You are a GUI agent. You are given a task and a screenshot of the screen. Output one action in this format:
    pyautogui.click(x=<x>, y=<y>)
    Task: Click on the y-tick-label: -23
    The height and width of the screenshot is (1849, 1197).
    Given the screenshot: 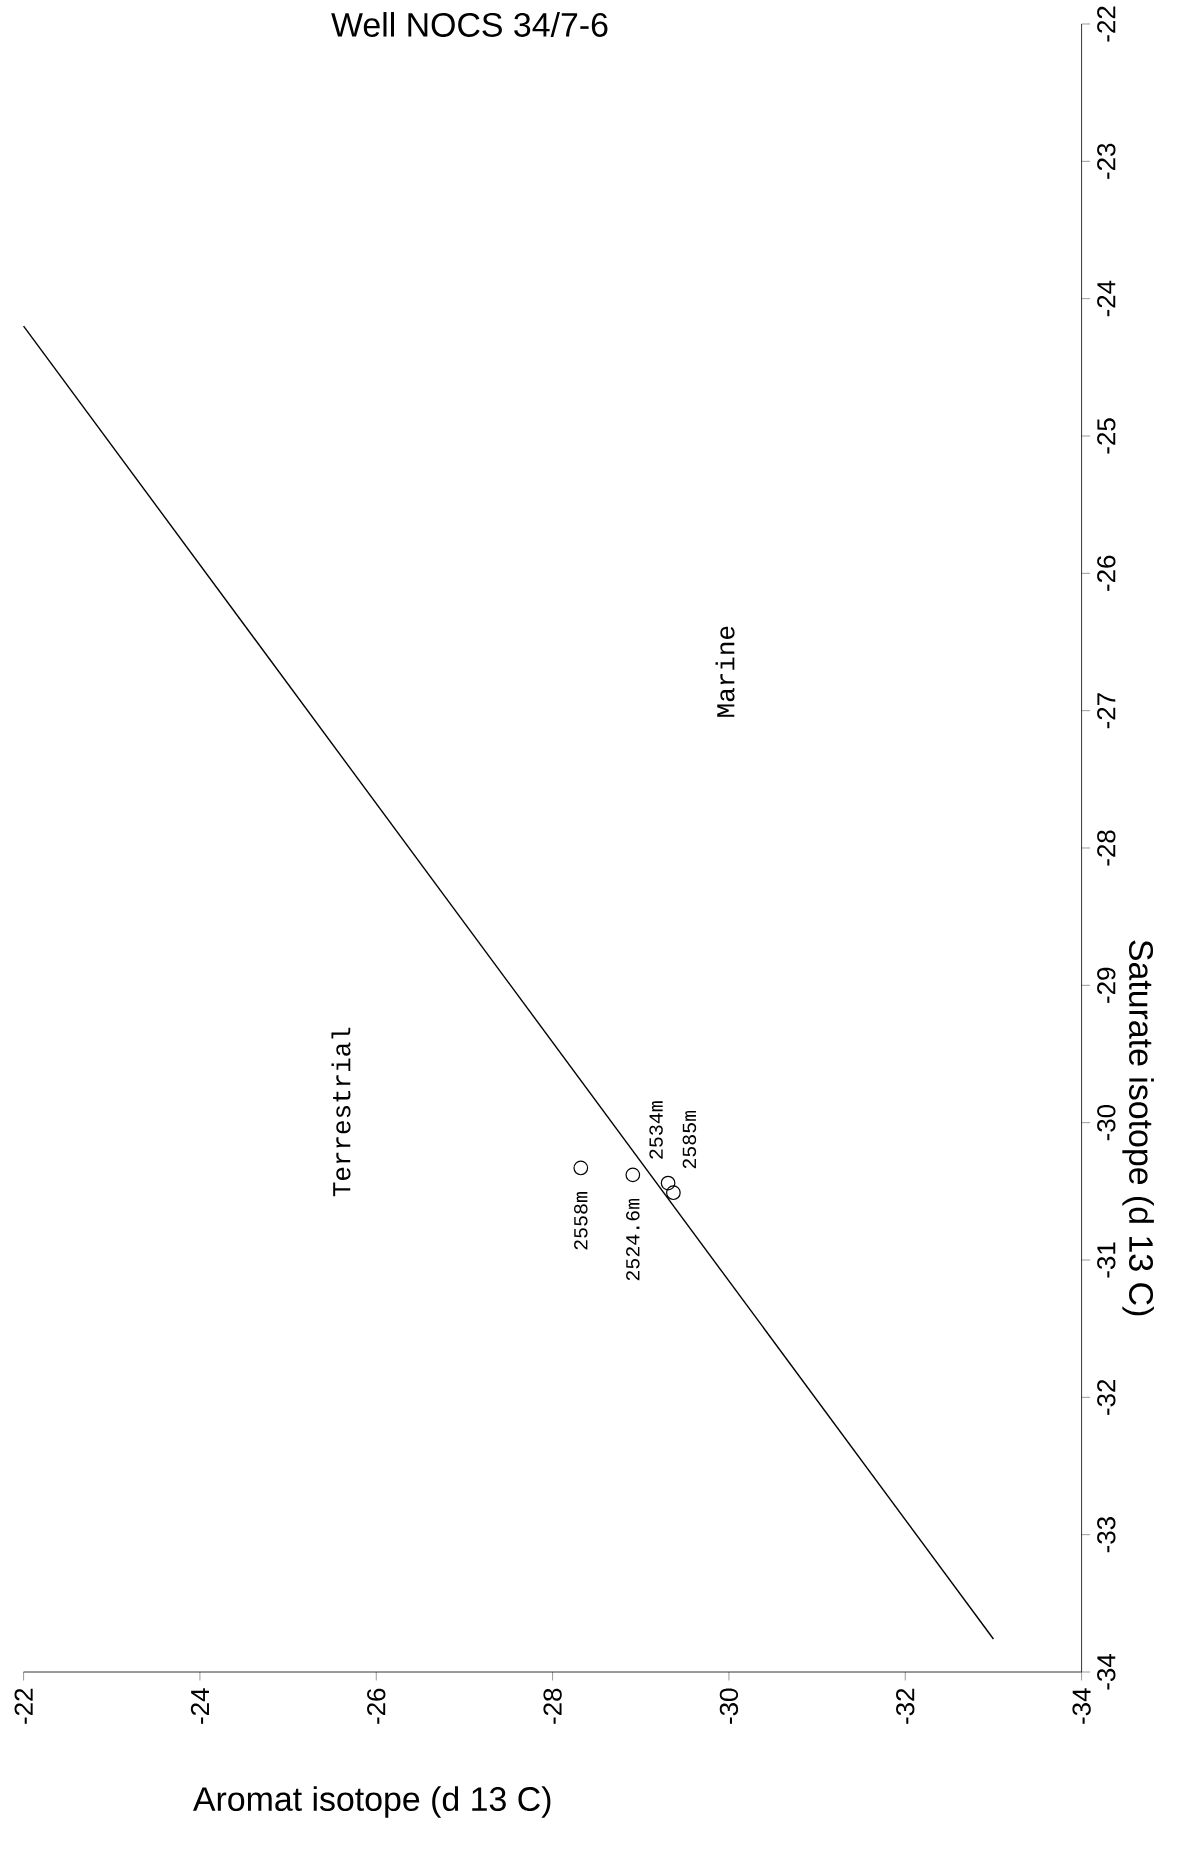 What is the action you would take?
    pyautogui.click(x=1106, y=161)
    